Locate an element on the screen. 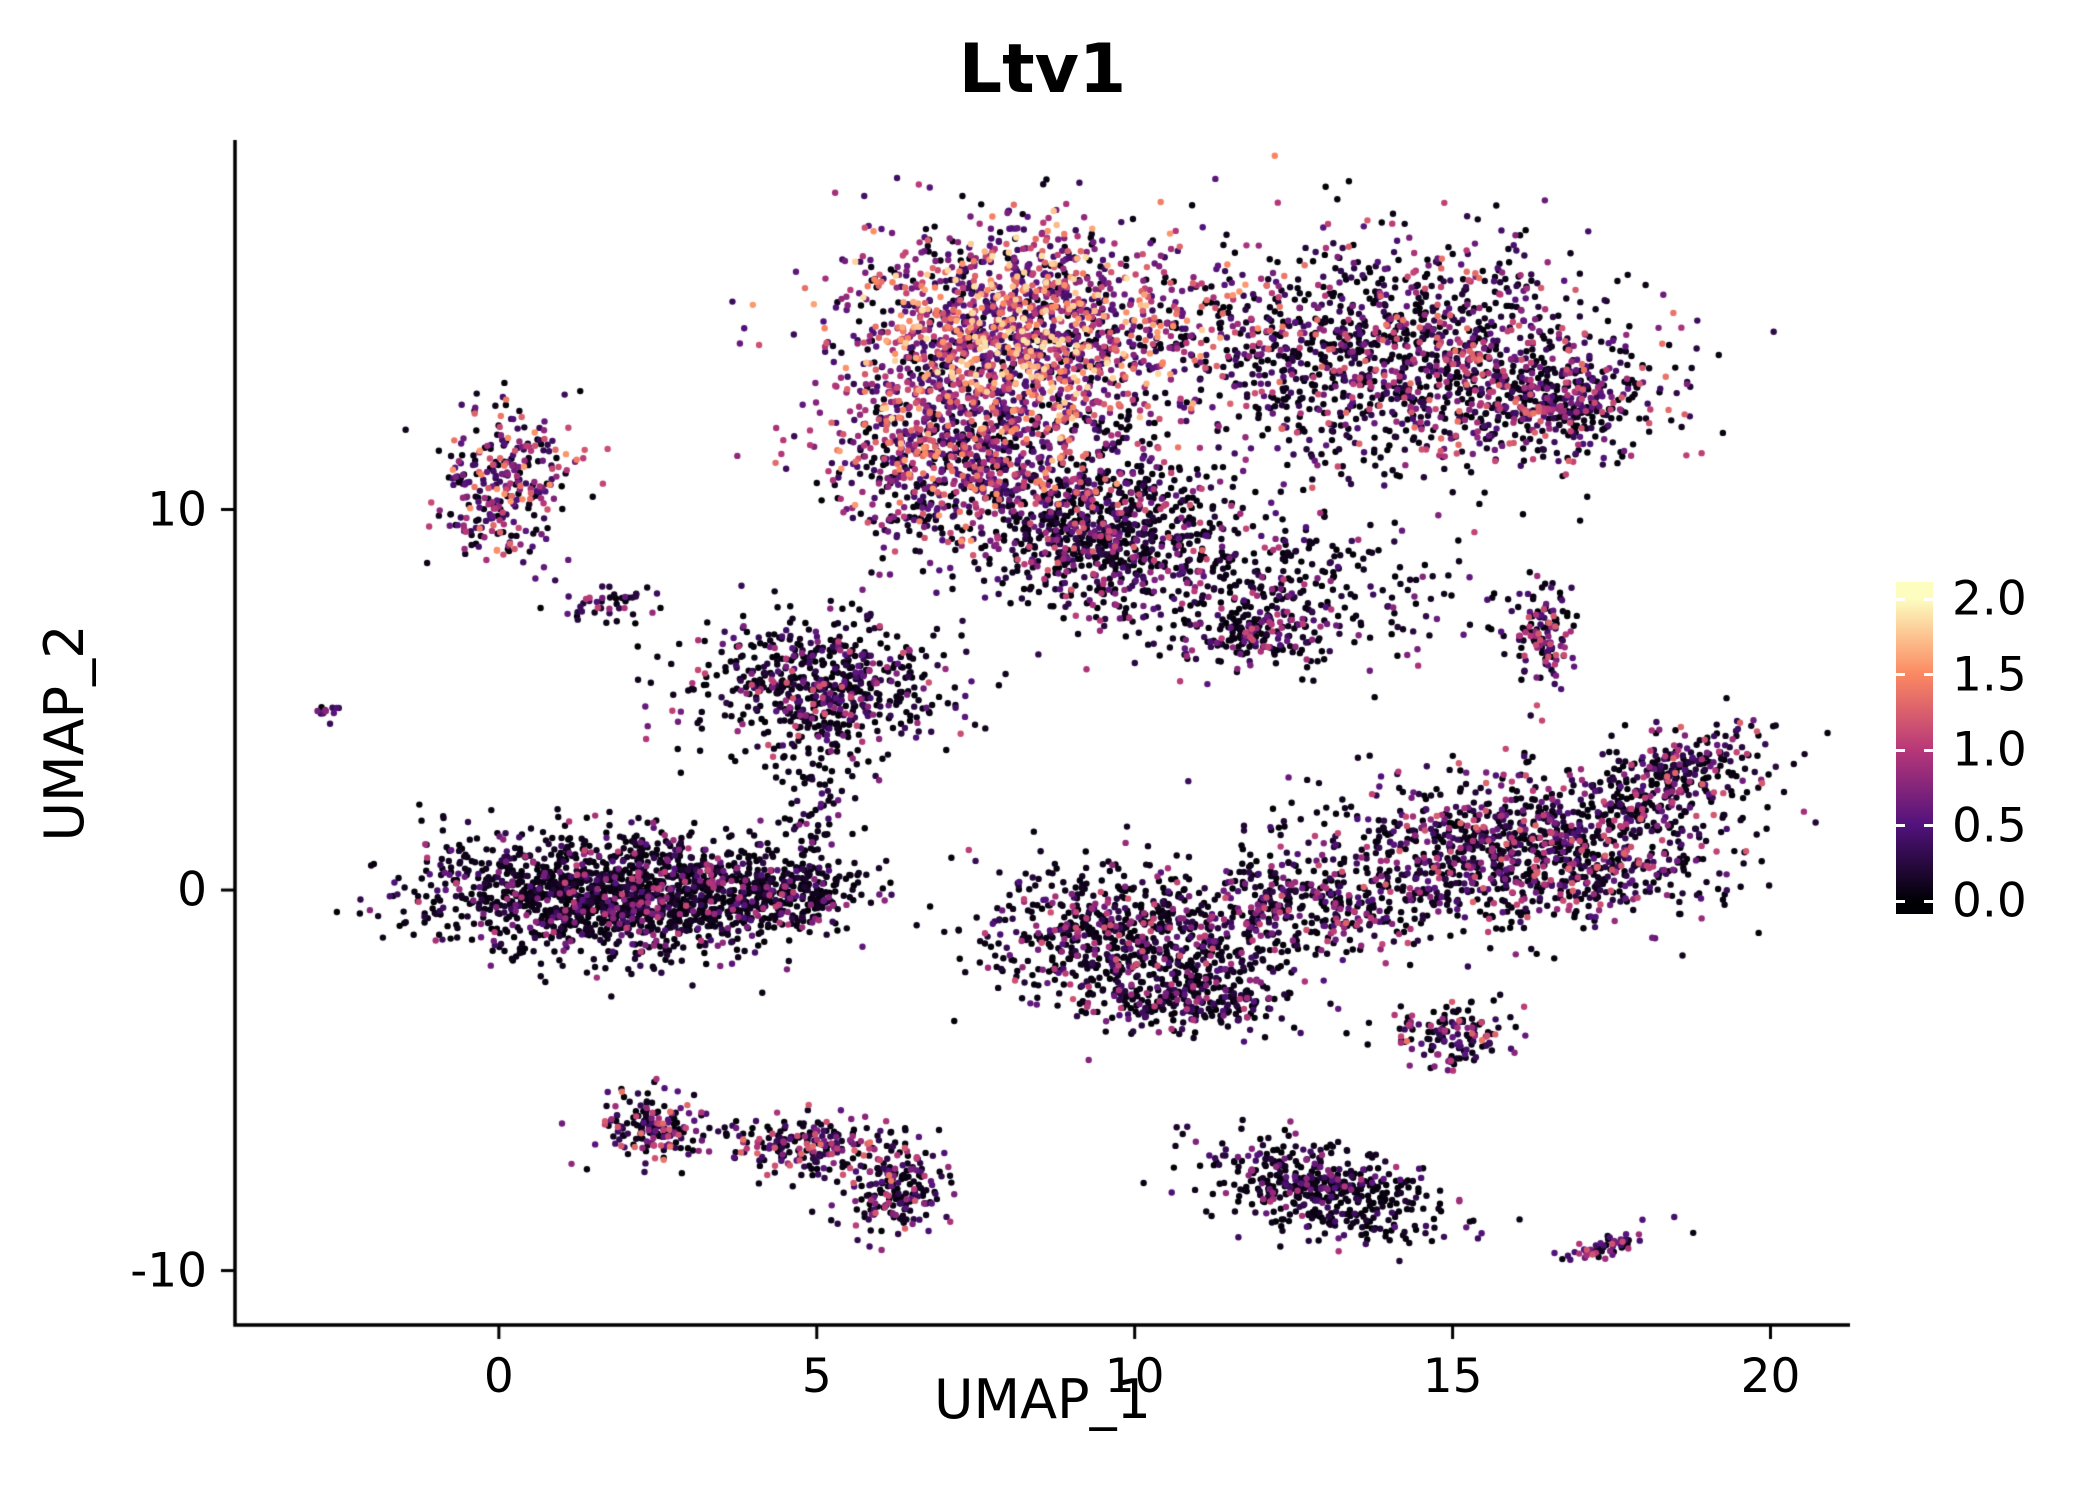 The width and height of the screenshot is (2100, 1500). x-tick-label: 5 is located at coordinates (816, 1376).